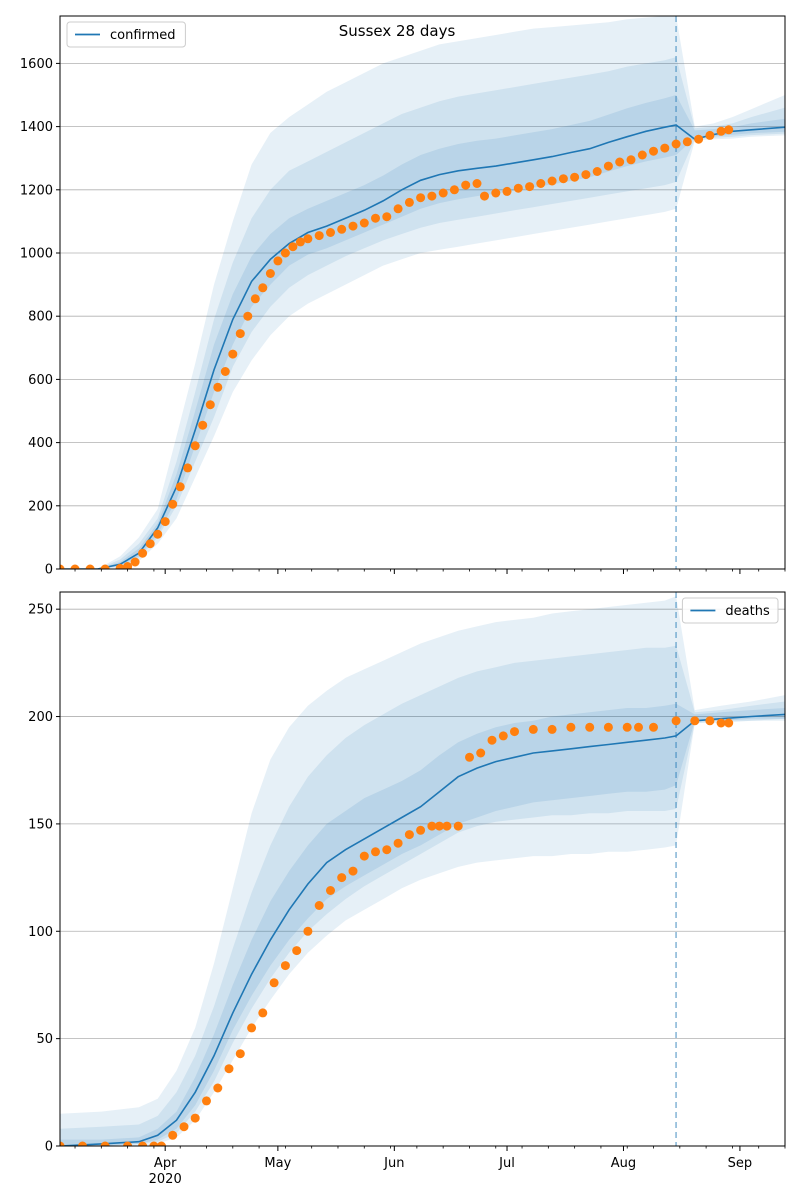 The height and width of the screenshot is (1200, 800). I want to click on y-tick-label: 600, so click(40, 380).